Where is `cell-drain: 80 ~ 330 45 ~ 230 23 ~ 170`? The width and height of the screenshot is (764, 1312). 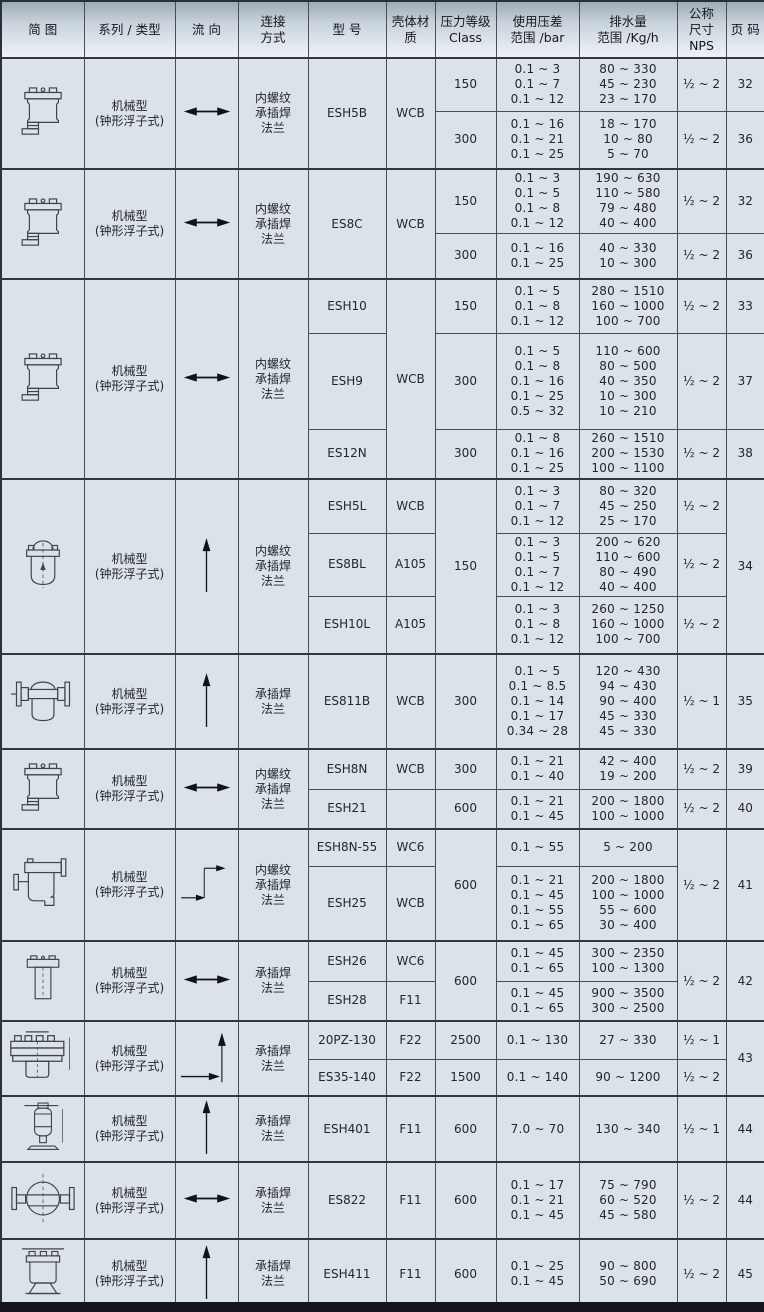
cell-drain: 80 ~ 330 45 ~ 230 23 ~ 170 is located at coordinates (628, 84).